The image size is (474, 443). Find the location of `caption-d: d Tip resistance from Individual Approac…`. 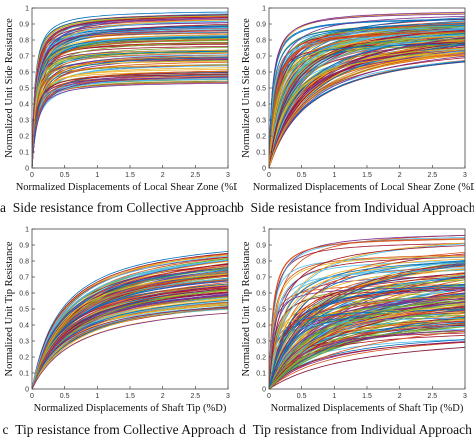

caption-d: d Tip resistance from Individual Approac… is located at coordinates (355, 430).